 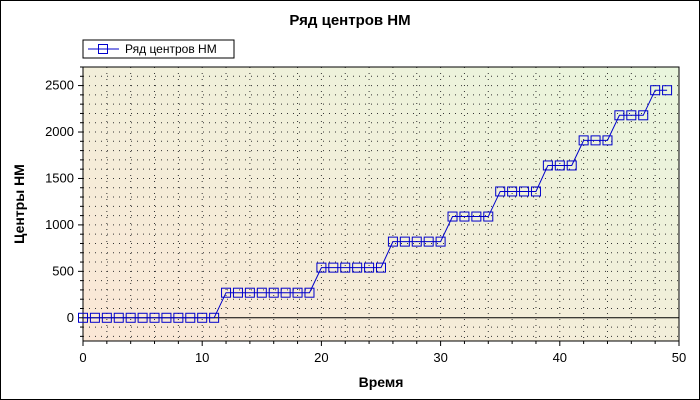 What do you see at coordinates (202, 357) in the screenshot?
I see `x-tick-label: 10` at bounding box center [202, 357].